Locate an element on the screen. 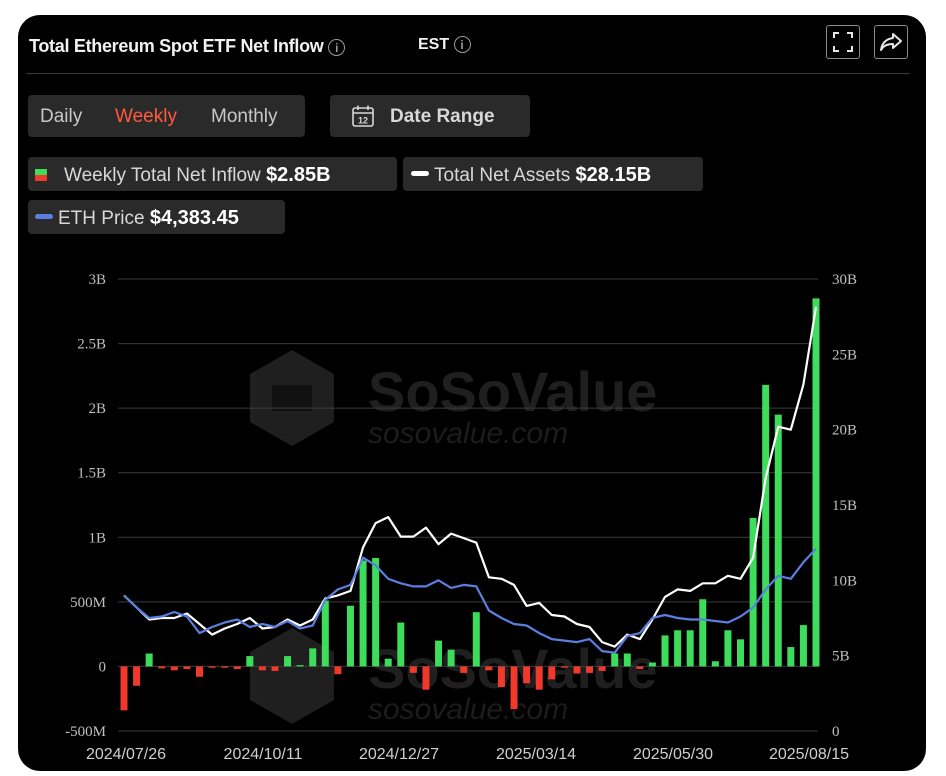 The width and height of the screenshot is (946, 776). right-axis: 30B 25B 20B 15B 10B 5B 0 is located at coordinates (844, 506).